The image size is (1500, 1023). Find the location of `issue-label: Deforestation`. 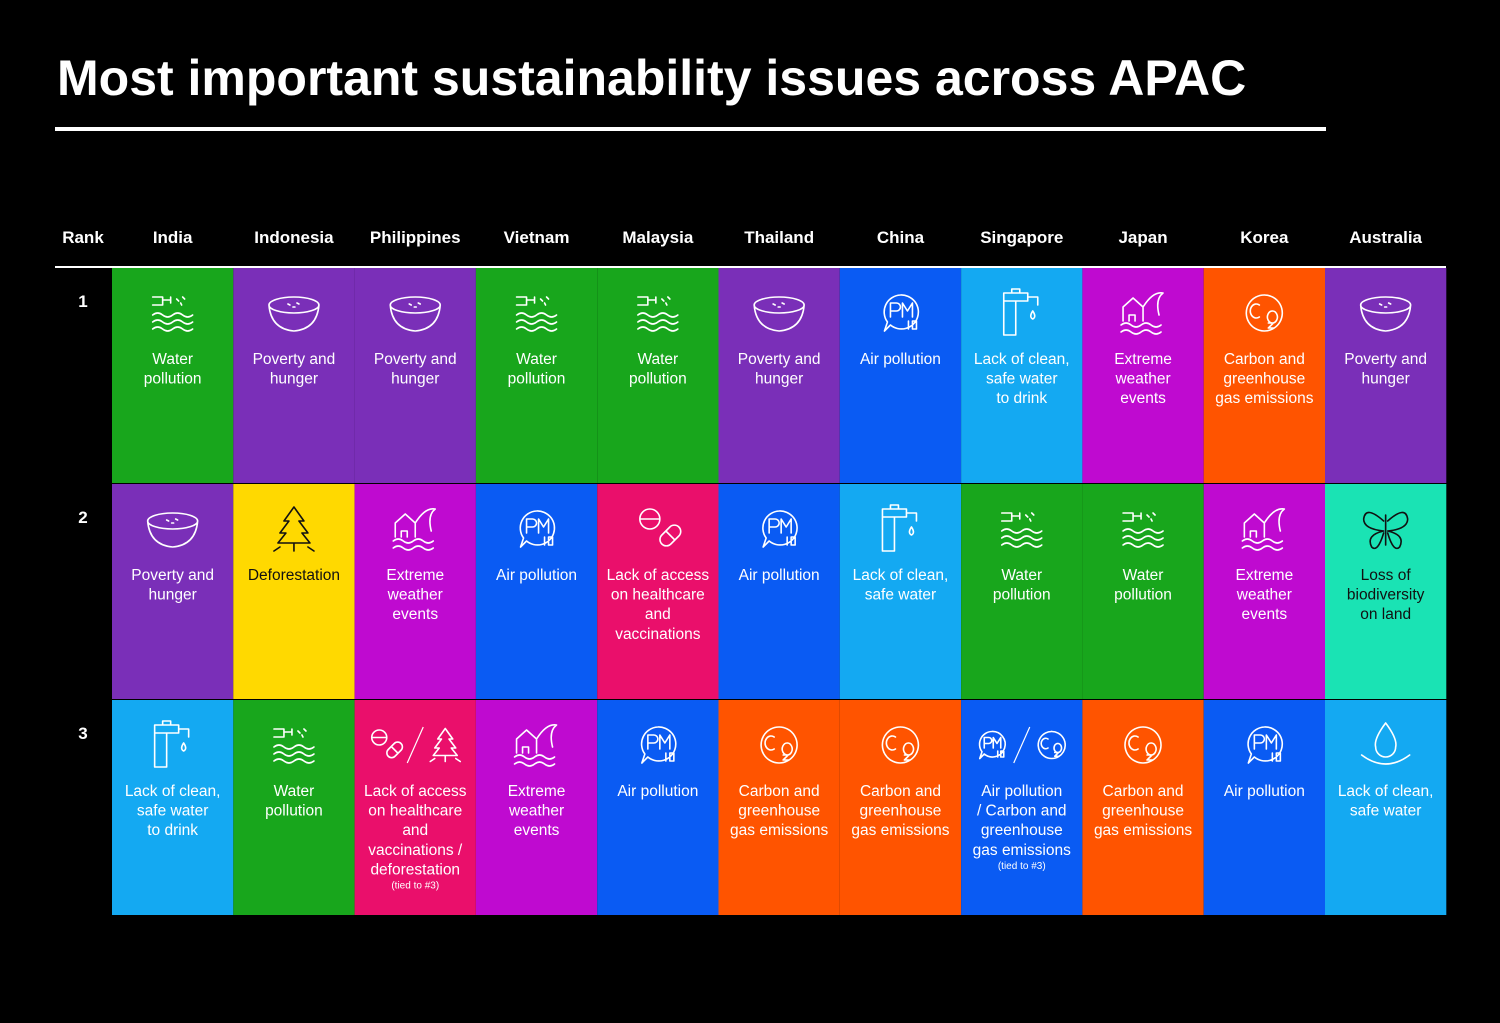

issue-label: Deforestation is located at coordinates (294, 575).